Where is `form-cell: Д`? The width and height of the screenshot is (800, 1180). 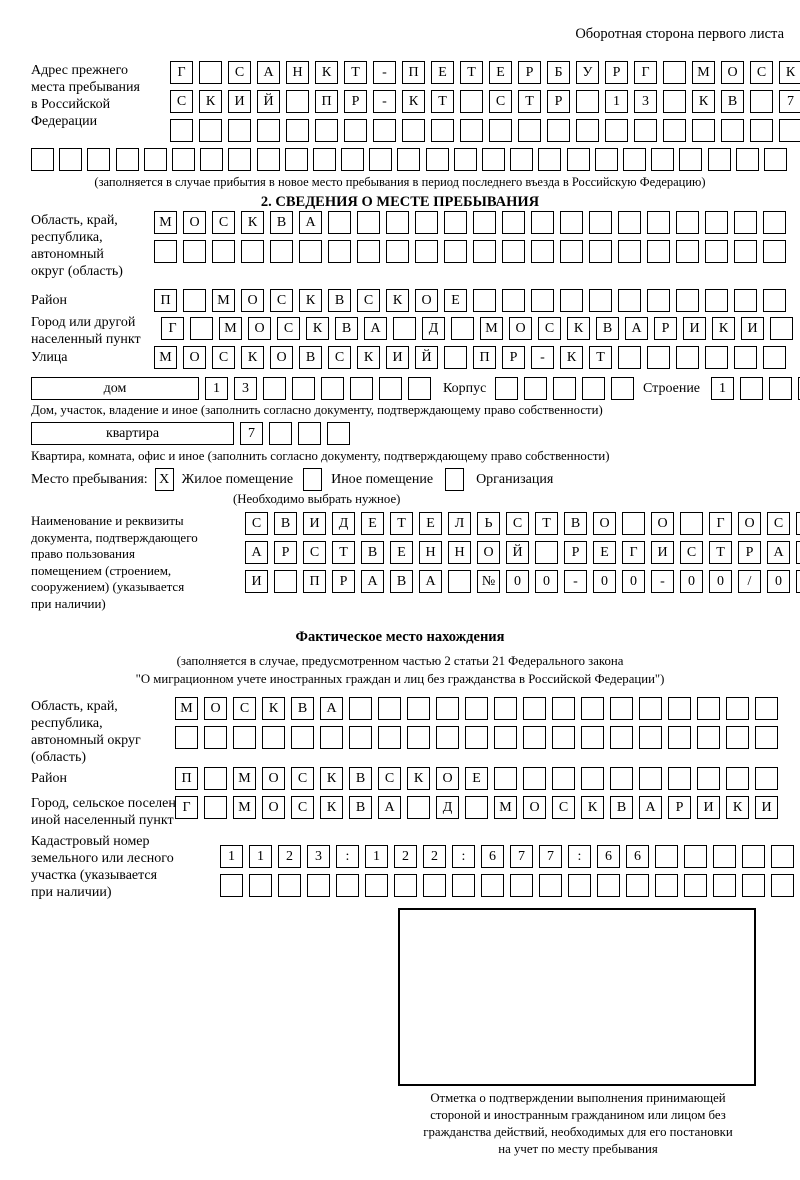
form-cell: Д is located at coordinates (447, 807).